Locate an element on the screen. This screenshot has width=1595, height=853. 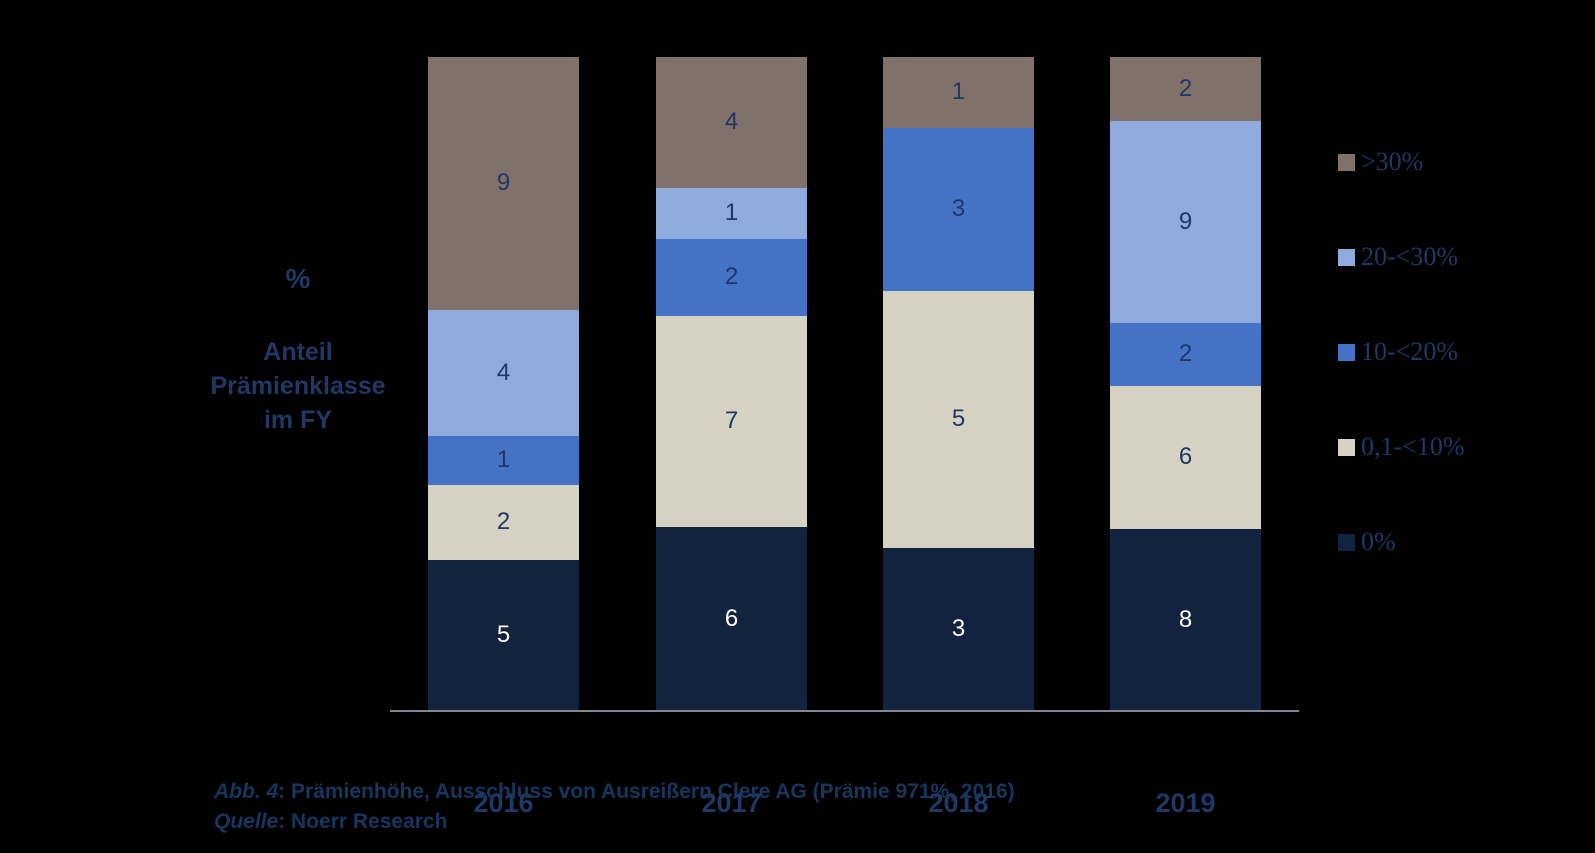
legend-item-10-<20%: 10-<20% is located at coordinates (1401, 351).